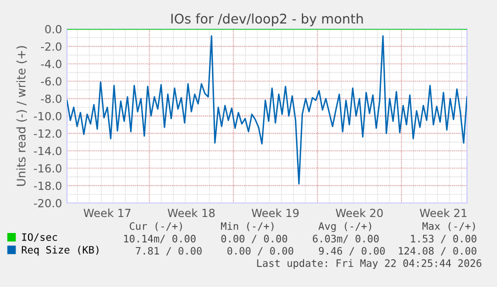 This screenshot has height=287, width=497. What do you see at coordinates (39, 237) in the screenshot?
I see `legend-label: IO/sec` at bounding box center [39, 237].